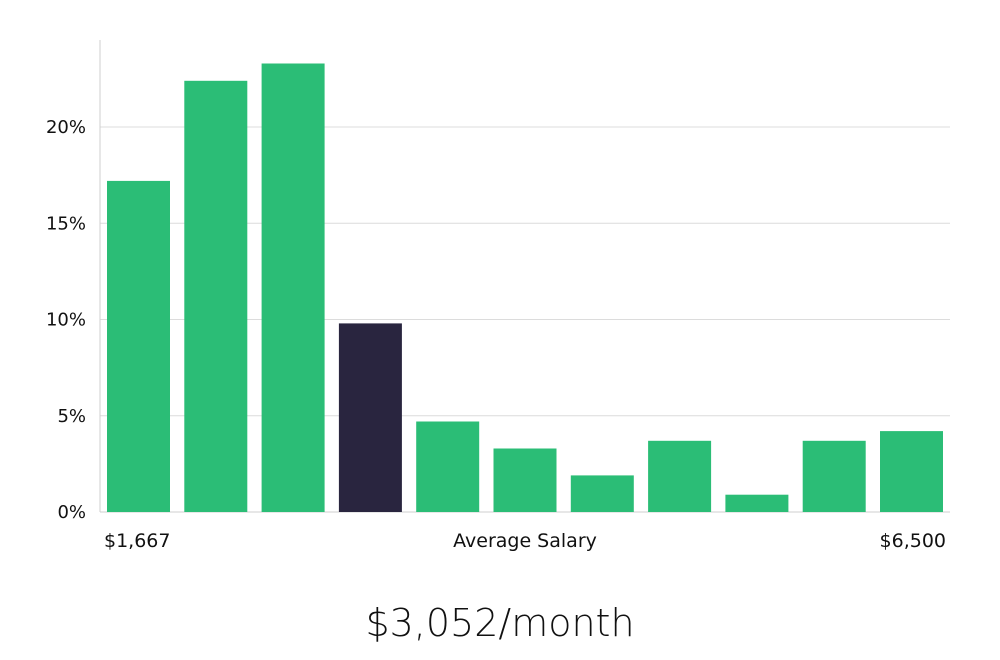 The image size is (1000, 660). What do you see at coordinates (66, 223) in the screenshot?
I see `y-tick-label: 15%` at bounding box center [66, 223].